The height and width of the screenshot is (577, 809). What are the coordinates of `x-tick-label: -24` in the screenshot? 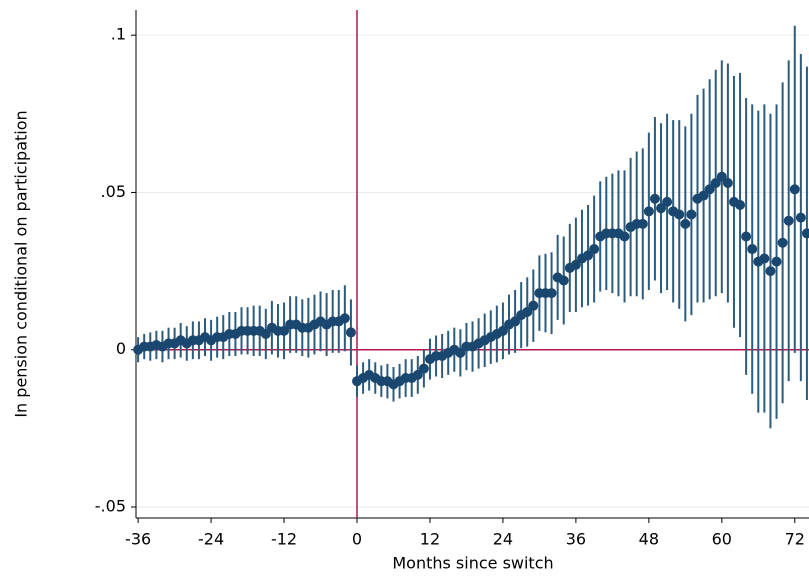 It's located at (211, 539).